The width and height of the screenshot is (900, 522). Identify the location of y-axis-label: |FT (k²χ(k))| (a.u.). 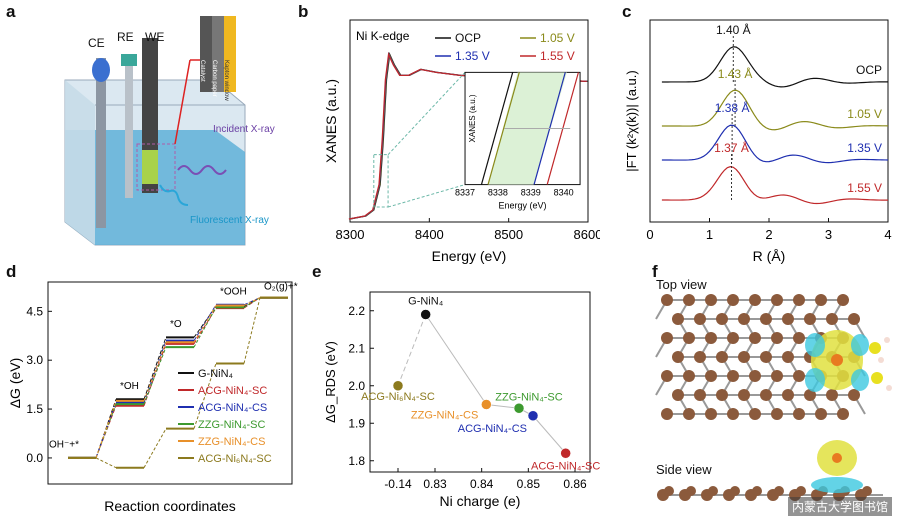
(631, 120).